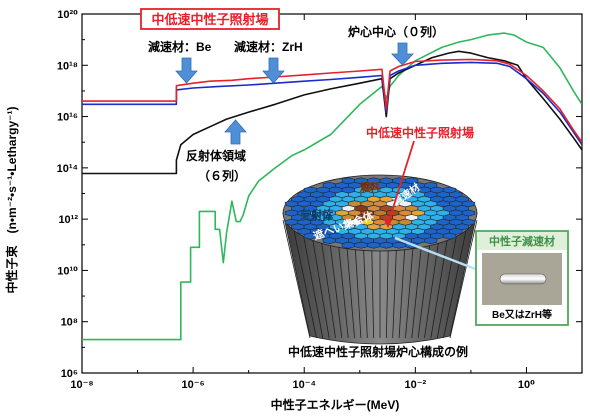 This screenshot has height=417, width=590. What do you see at coordinates (396, 31) in the screenshot?
I see `annotation-core-center: 炉心中心（０列）` at bounding box center [396, 31].